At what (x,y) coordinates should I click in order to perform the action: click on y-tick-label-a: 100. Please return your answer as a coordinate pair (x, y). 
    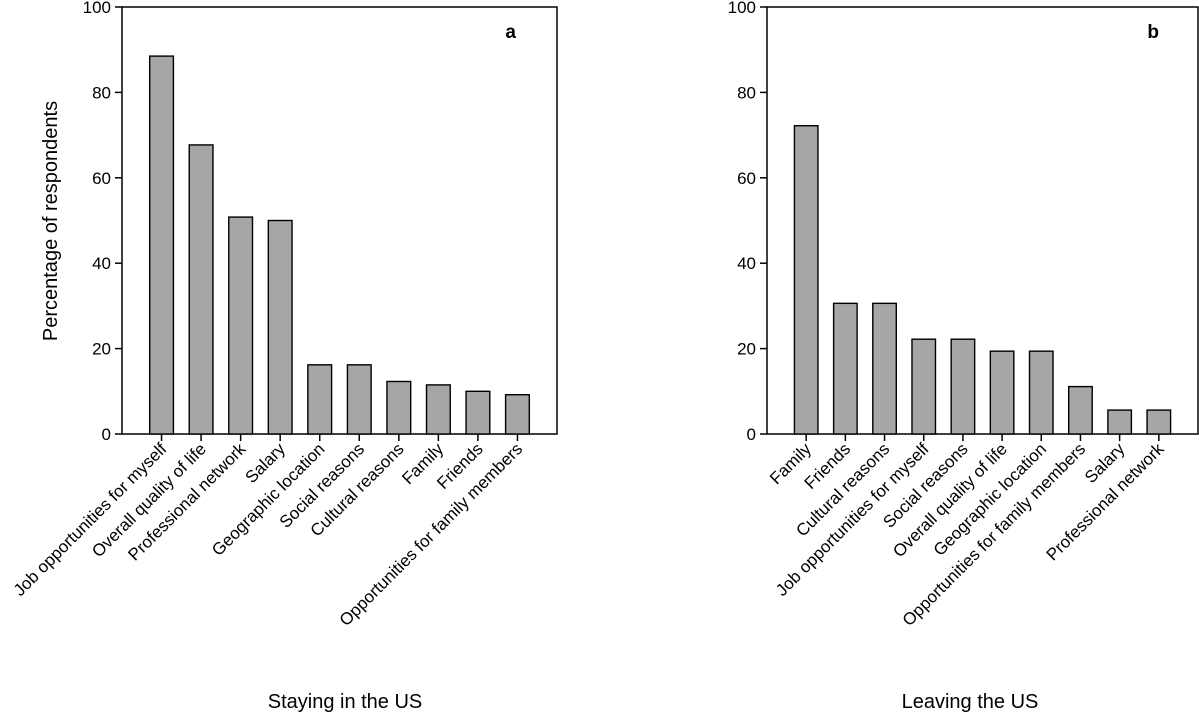
    Looking at the image, I should click on (97, 8).